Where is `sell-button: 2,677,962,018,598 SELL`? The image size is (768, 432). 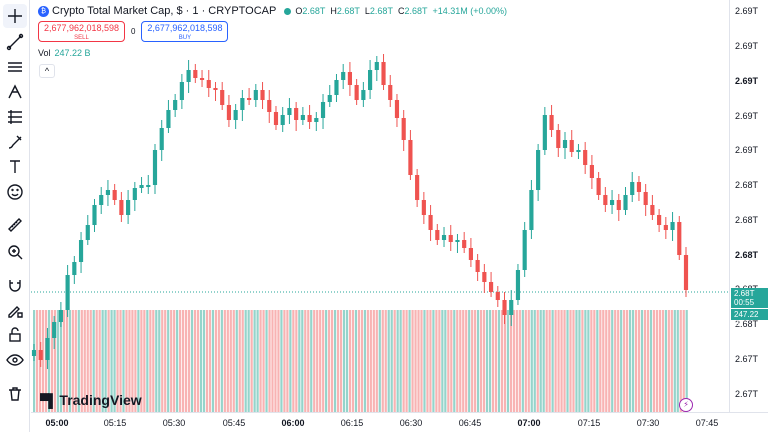
sell-button: 2,677,962,018,598 SELL is located at coordinates (81, 31).